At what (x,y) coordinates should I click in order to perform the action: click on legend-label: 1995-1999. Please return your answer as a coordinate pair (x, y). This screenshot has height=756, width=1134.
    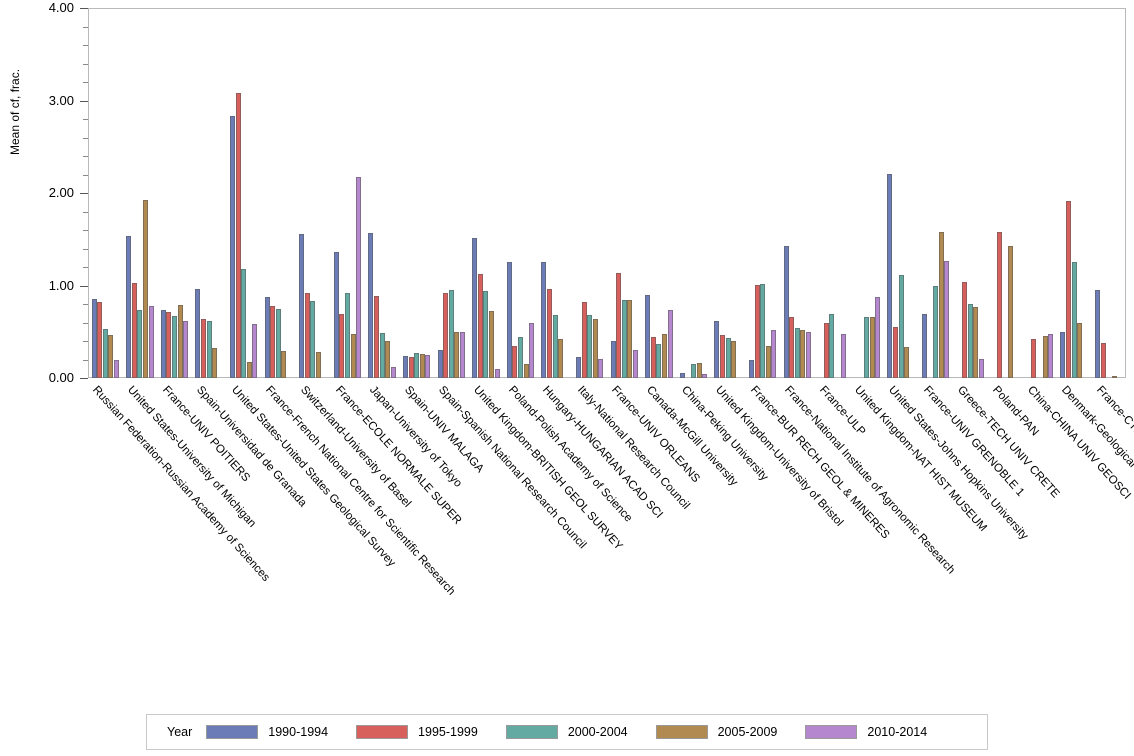
    Looking at the image, I should click on (448, 732).